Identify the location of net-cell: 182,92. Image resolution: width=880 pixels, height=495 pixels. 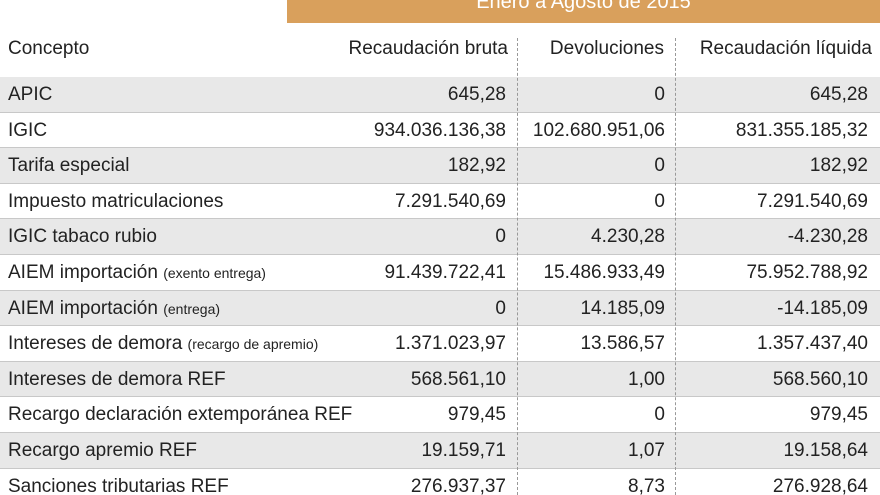
(838, 166).